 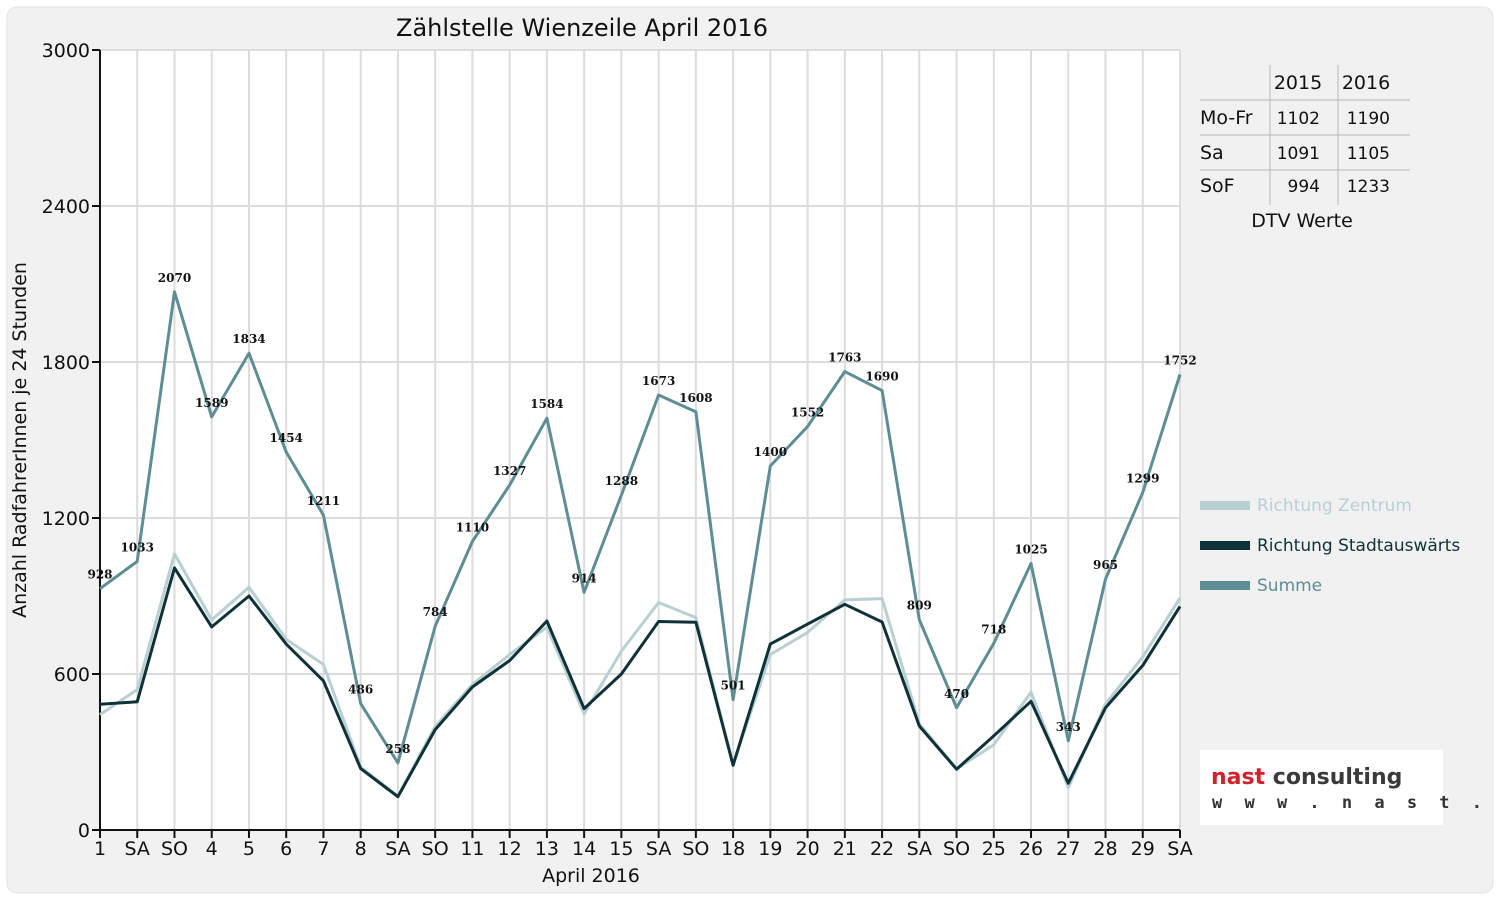 I want to click on x-tick-label: 21, so click(x=845, y=849).